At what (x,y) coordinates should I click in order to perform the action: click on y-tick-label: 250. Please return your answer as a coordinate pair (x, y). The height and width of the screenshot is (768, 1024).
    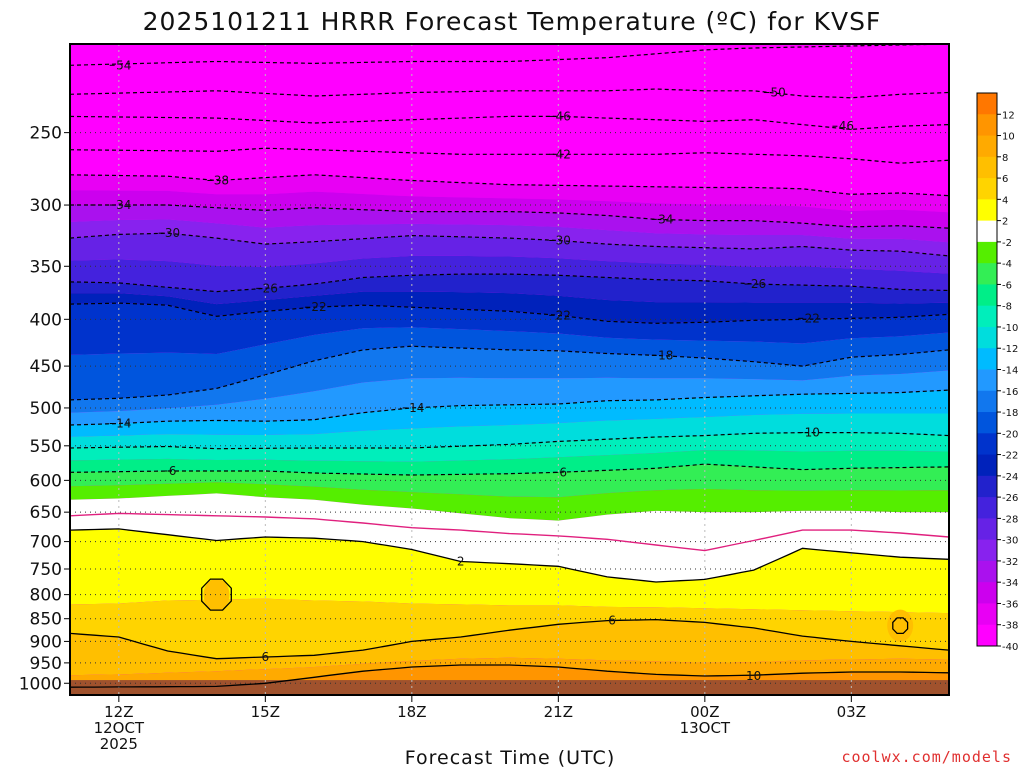
    Looking at the image, I should click on (46, 134).